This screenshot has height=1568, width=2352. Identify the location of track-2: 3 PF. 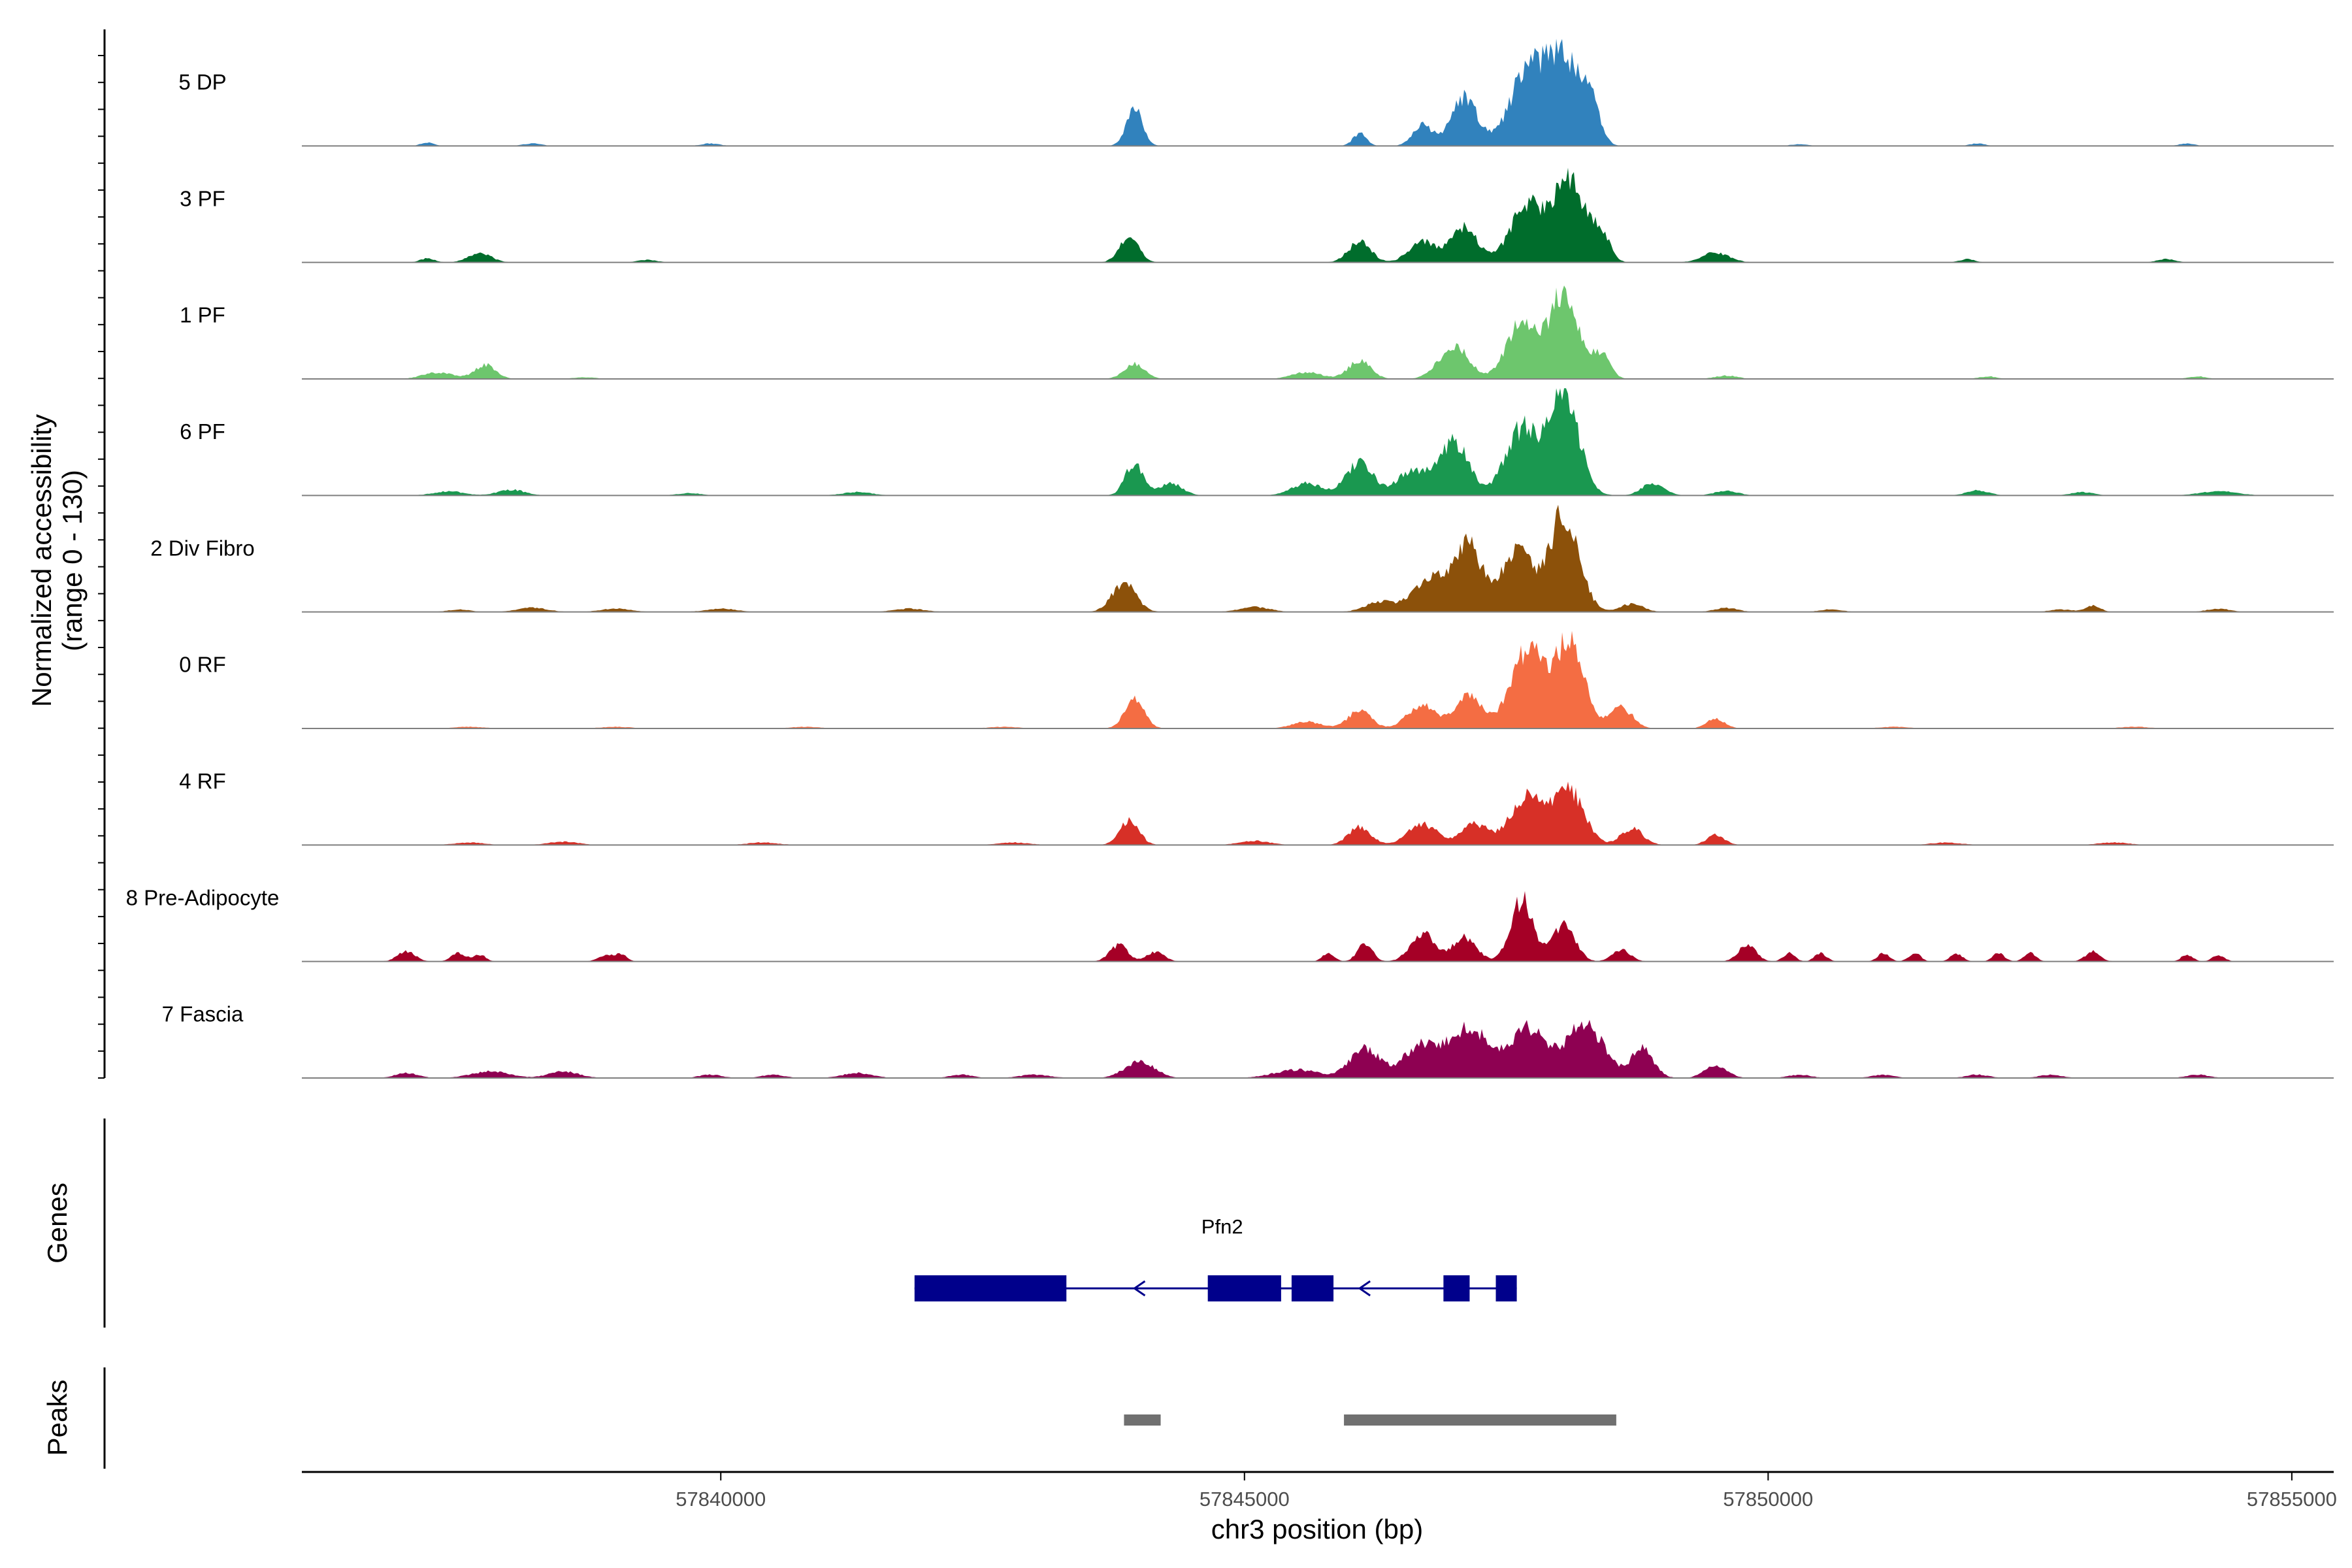
(1257, 215).